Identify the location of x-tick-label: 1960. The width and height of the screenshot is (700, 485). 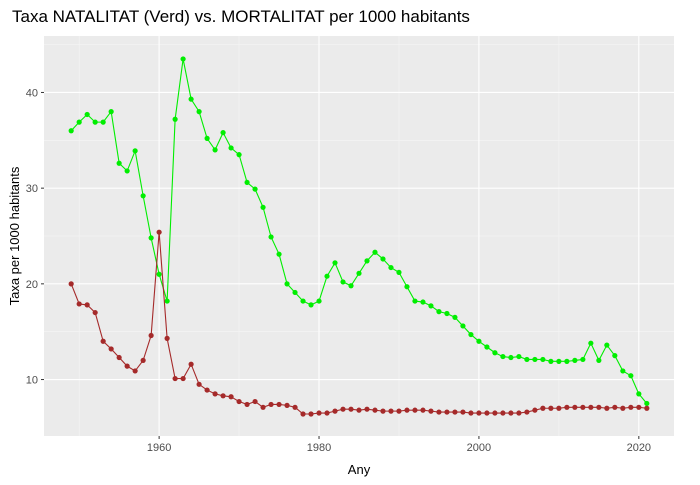
(159, 448).